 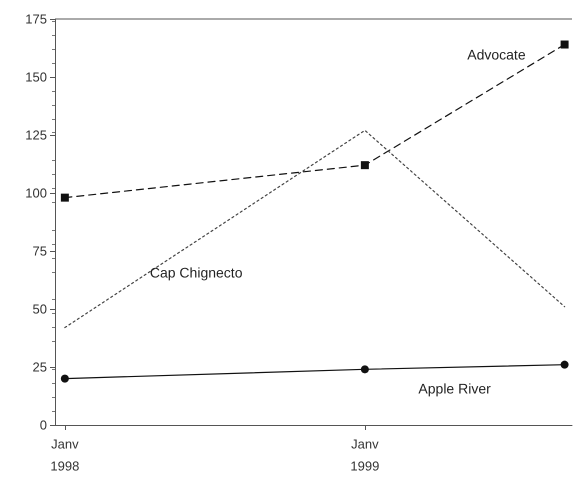 I want to click on y-tick-label: 25, so click(x=39, y=367).